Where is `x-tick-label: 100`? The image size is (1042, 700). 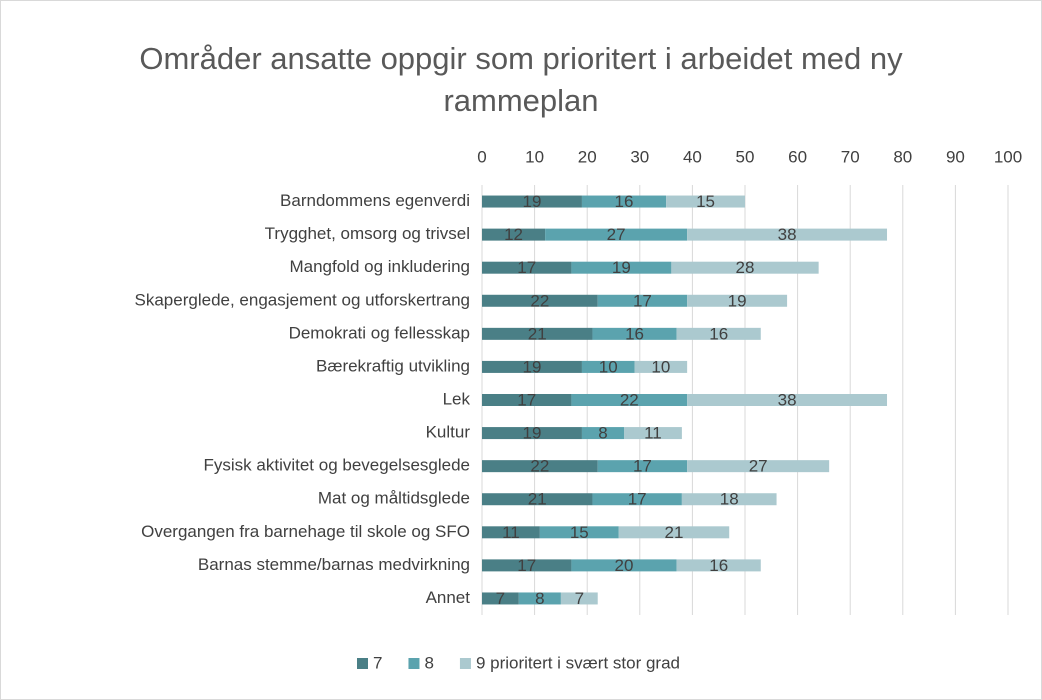 x-tick-label: 100 is located at coordinates (1008, 156).